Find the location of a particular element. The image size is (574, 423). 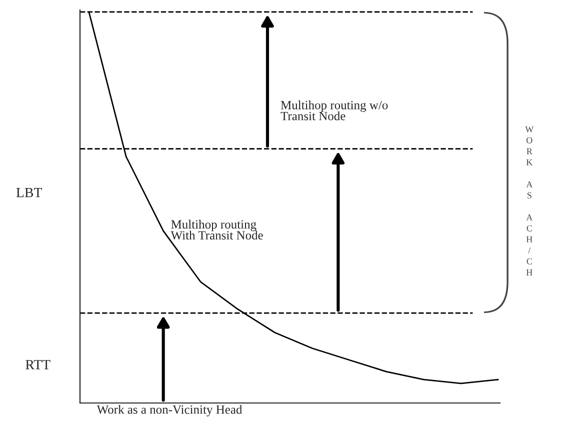

annotation: Multihop routing With Transit Node is located at coordinates (216, 230).